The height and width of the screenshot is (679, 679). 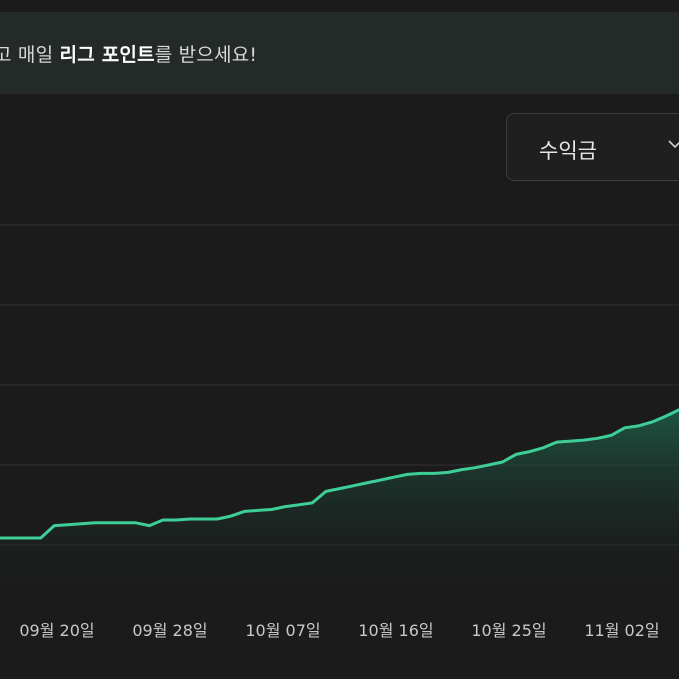 I want to click on promo-banner: 고 매일 리그 포인트를 받으세요!, so click(x=339, y=53).